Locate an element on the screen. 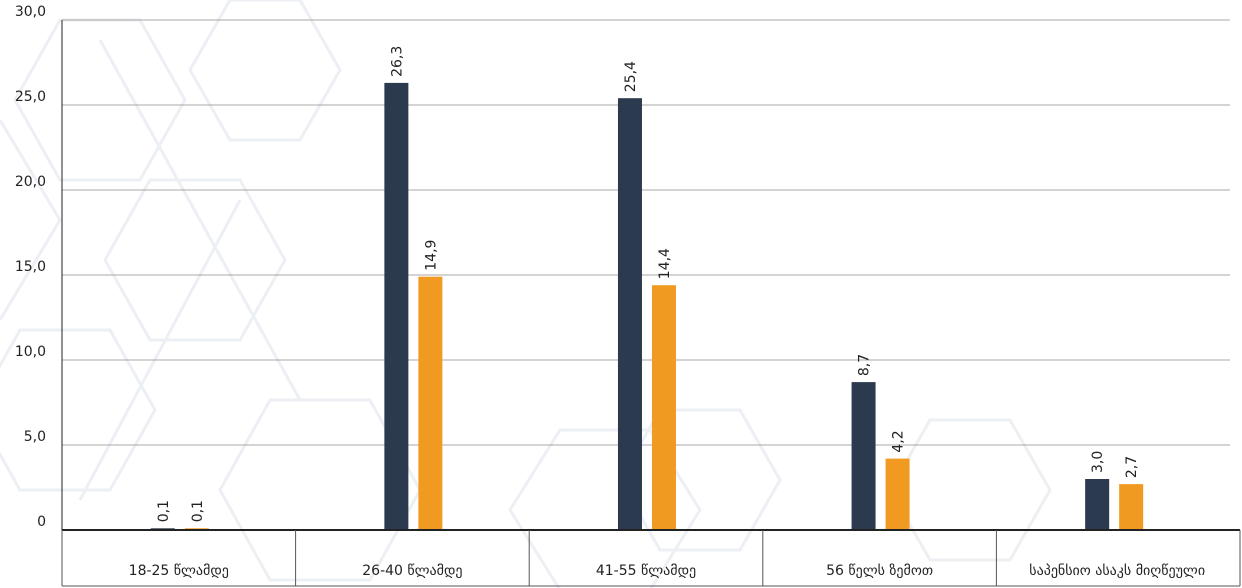 This screenshot has width=1242, height=588. y-tick-label: 20,0 is located at coordinates (30, 182).